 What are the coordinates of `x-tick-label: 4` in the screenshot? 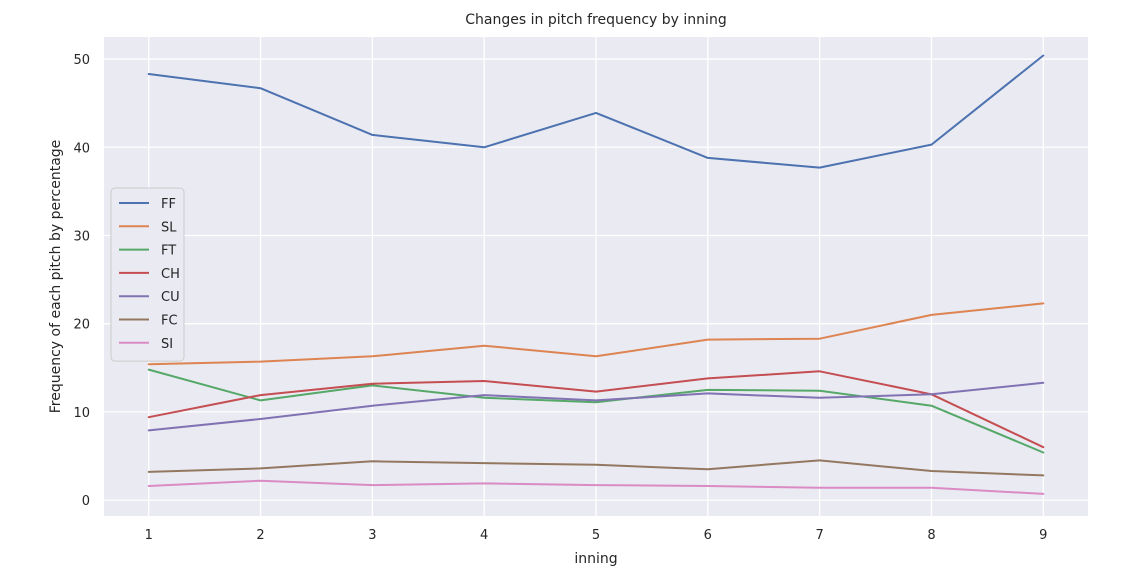 It's located at (484, 535).